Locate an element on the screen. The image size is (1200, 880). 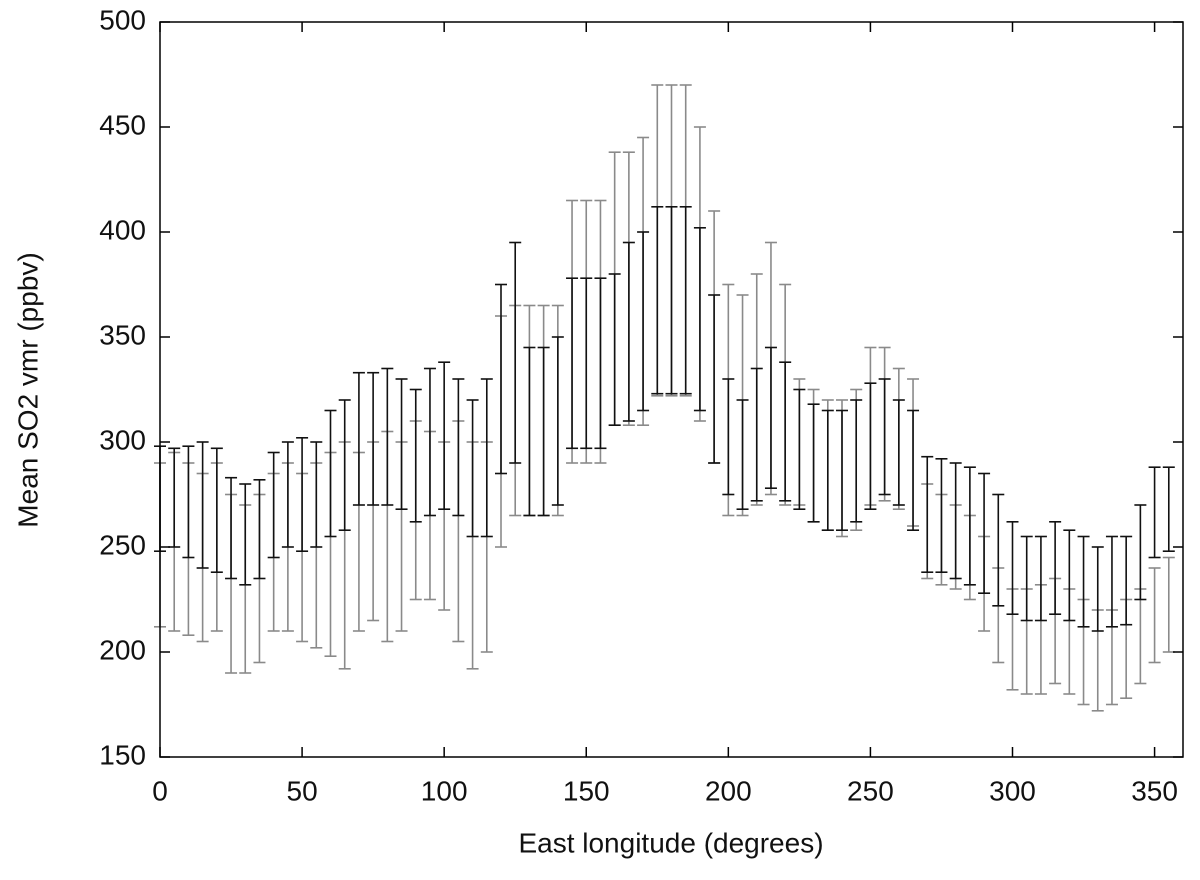
x-axis-label: East longitude (degrees) is located at coordinates (670, 842).